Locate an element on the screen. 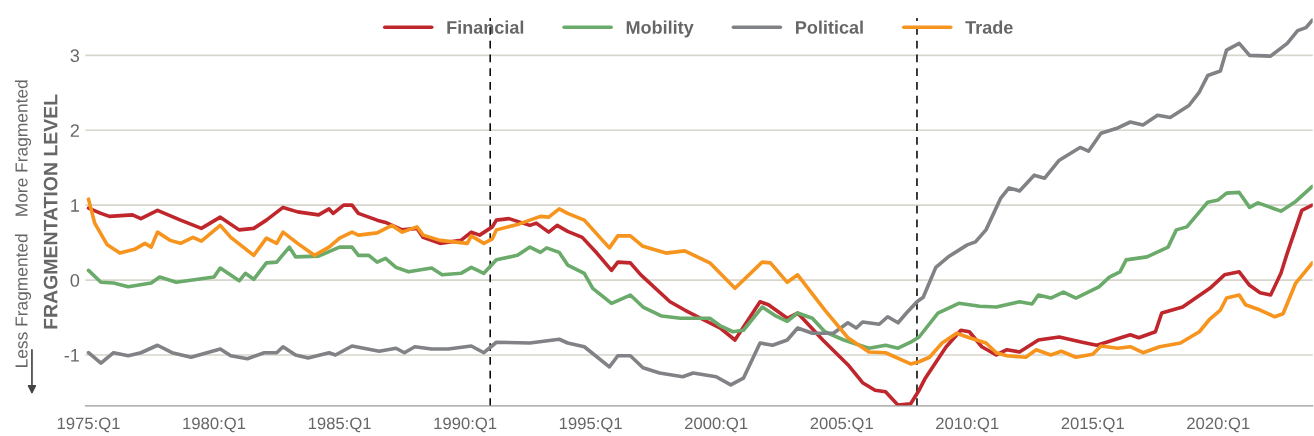 The width and height of the screenshot is (1314, 436). x-tick-label: 1975:Q1 is located at coordinates (88, 425).